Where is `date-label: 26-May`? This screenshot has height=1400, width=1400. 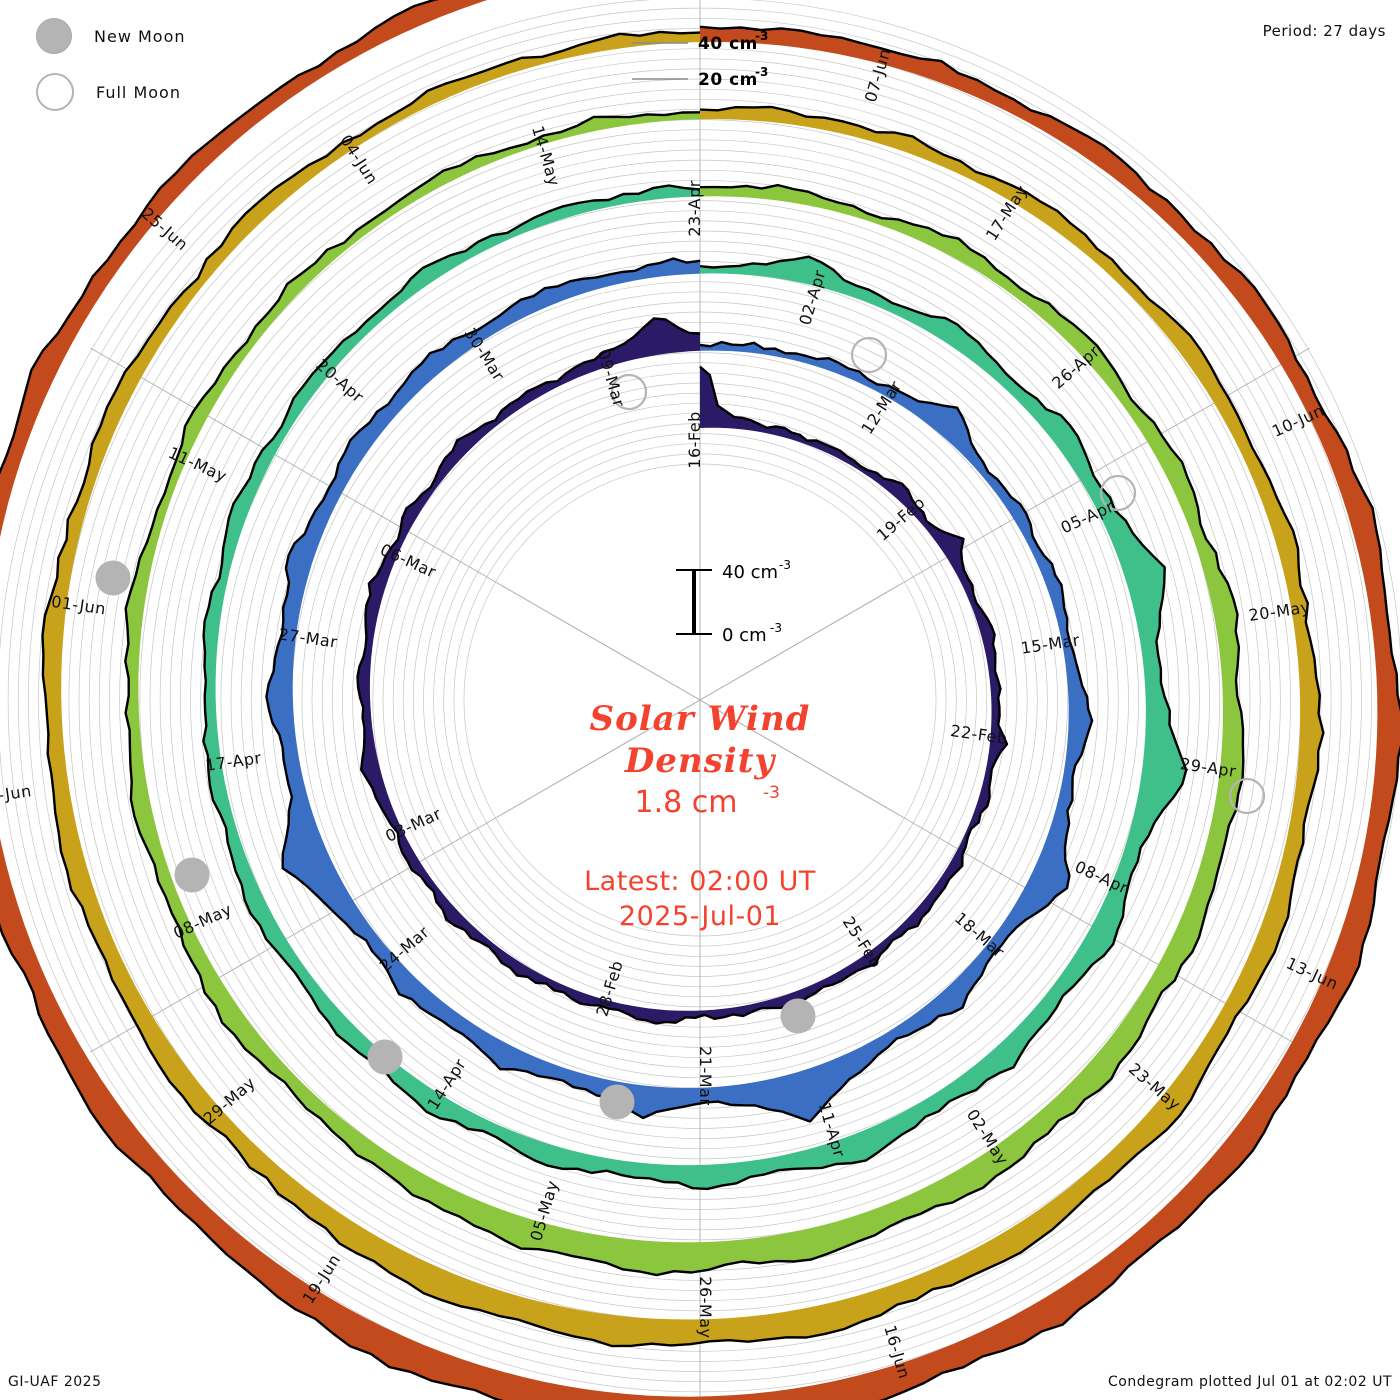 date-label: 26-May is located at coordinates (705, 1307).